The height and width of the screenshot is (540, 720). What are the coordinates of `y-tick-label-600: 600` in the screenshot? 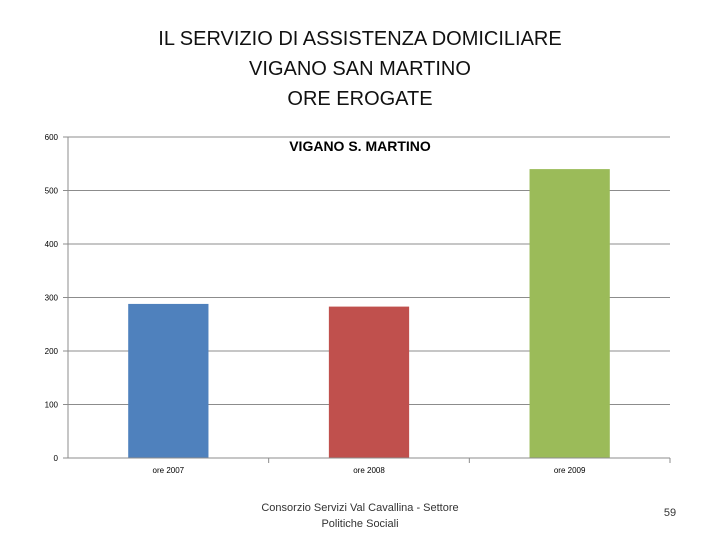 It's located at (52, 137).